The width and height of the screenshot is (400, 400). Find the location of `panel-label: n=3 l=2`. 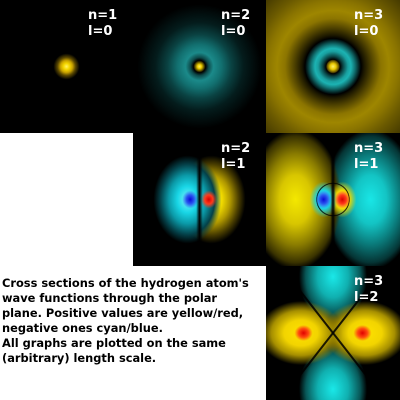

panel-label: n=3 l=2 is located at coordinates (368, 290).